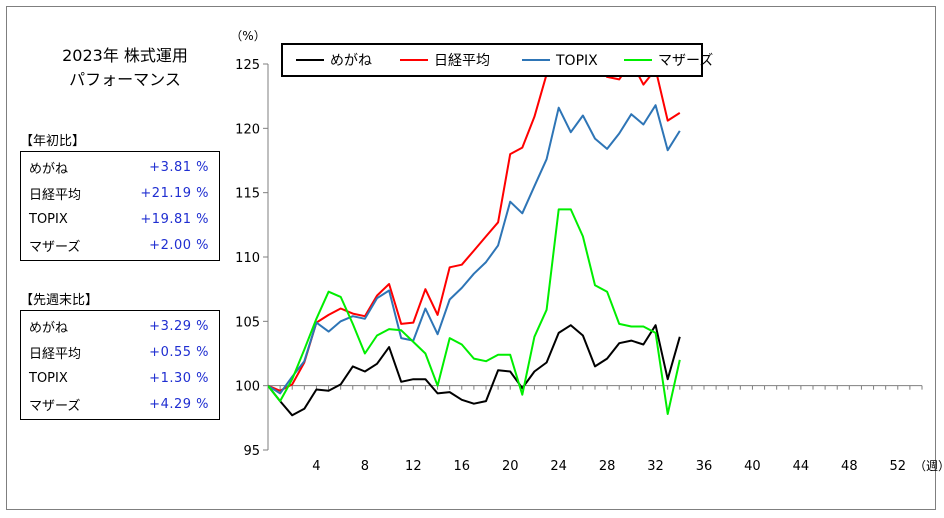 Image resolution: width=944 pixels, height=518 pixels. What do you see at coordinates (898, 466) in the screenshot?
I see `x-tick-label: 52` at bounding box center [898, 466].